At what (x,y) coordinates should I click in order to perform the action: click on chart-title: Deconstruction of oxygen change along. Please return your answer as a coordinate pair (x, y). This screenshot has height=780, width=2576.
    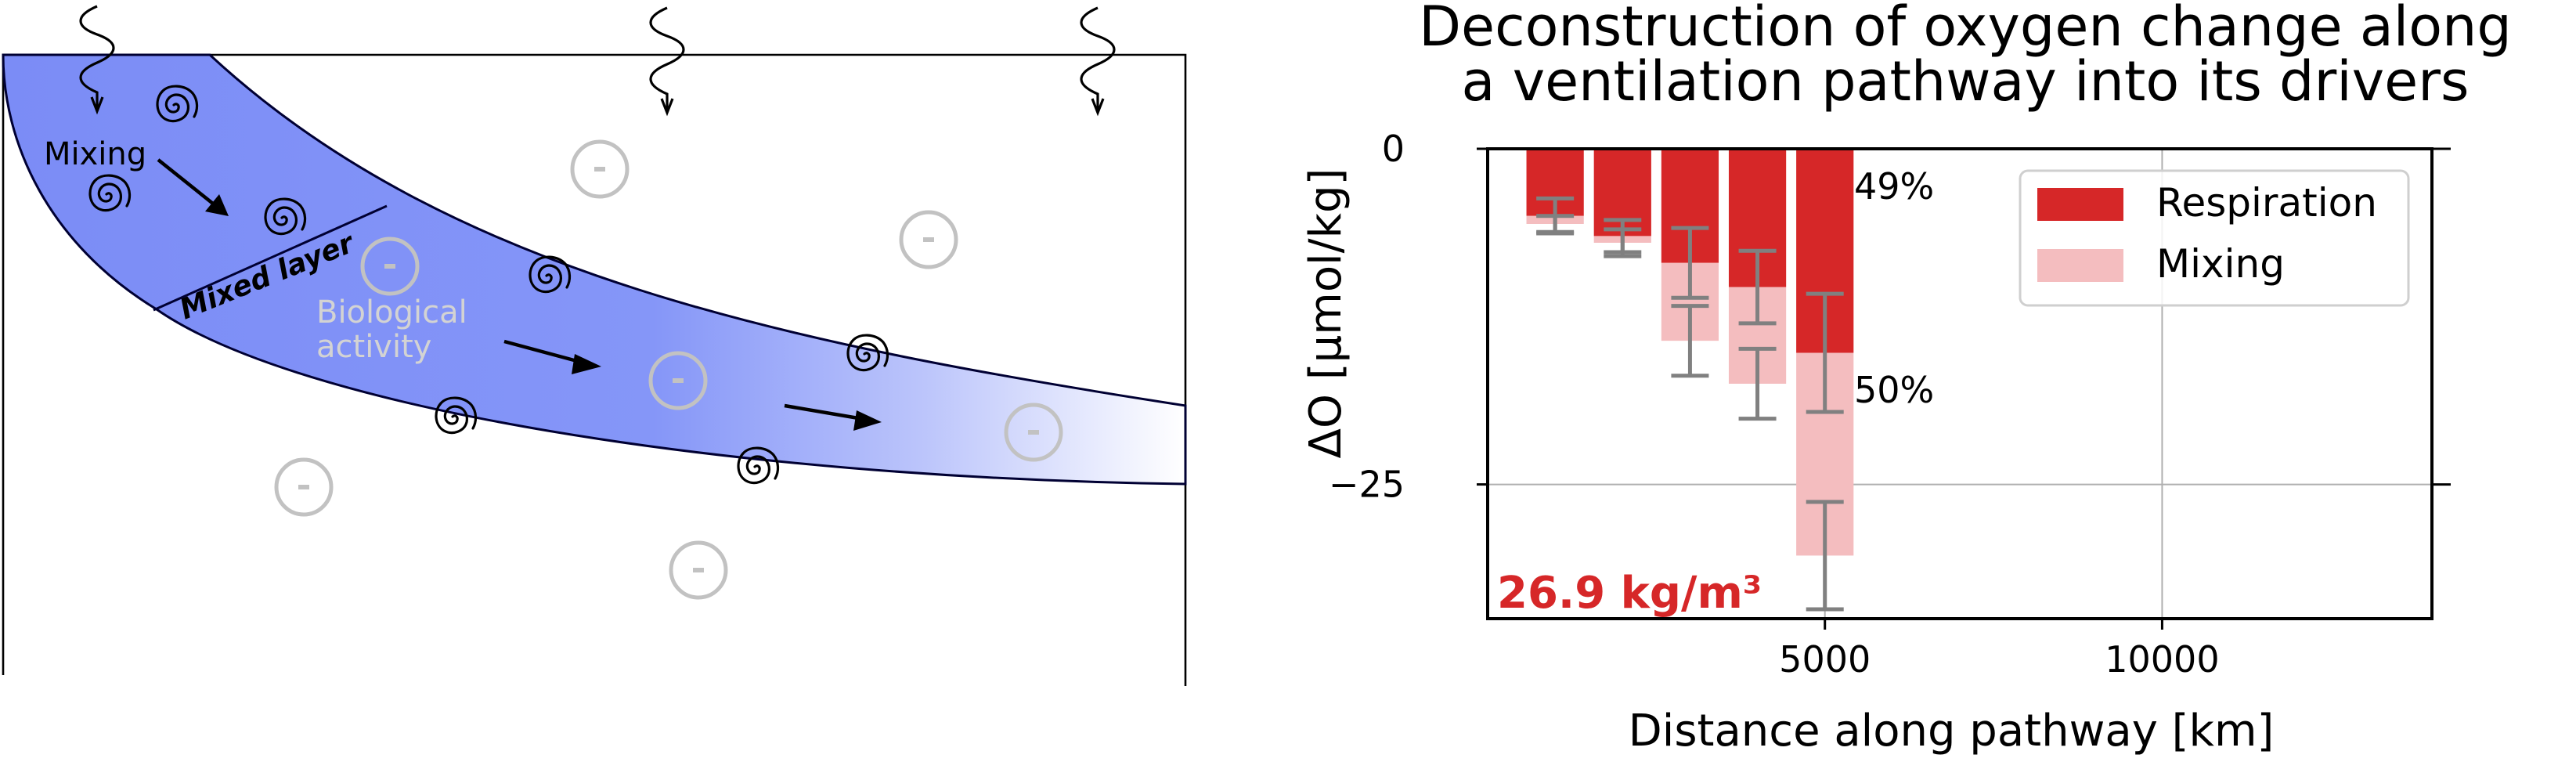
    Looking at the image, I should click on (1965, 29).